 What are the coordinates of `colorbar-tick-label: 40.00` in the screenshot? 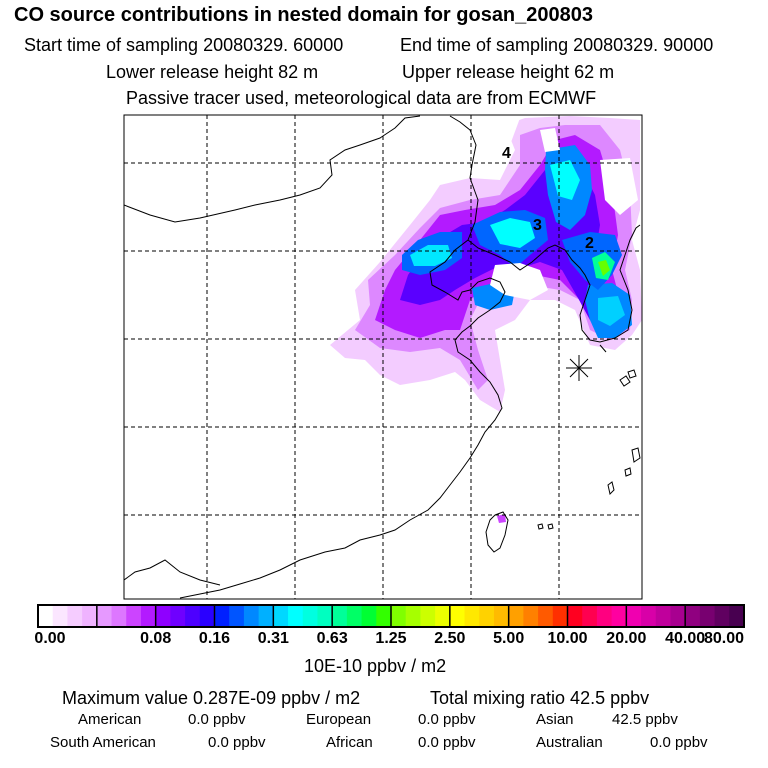 It's located at (685, 638).